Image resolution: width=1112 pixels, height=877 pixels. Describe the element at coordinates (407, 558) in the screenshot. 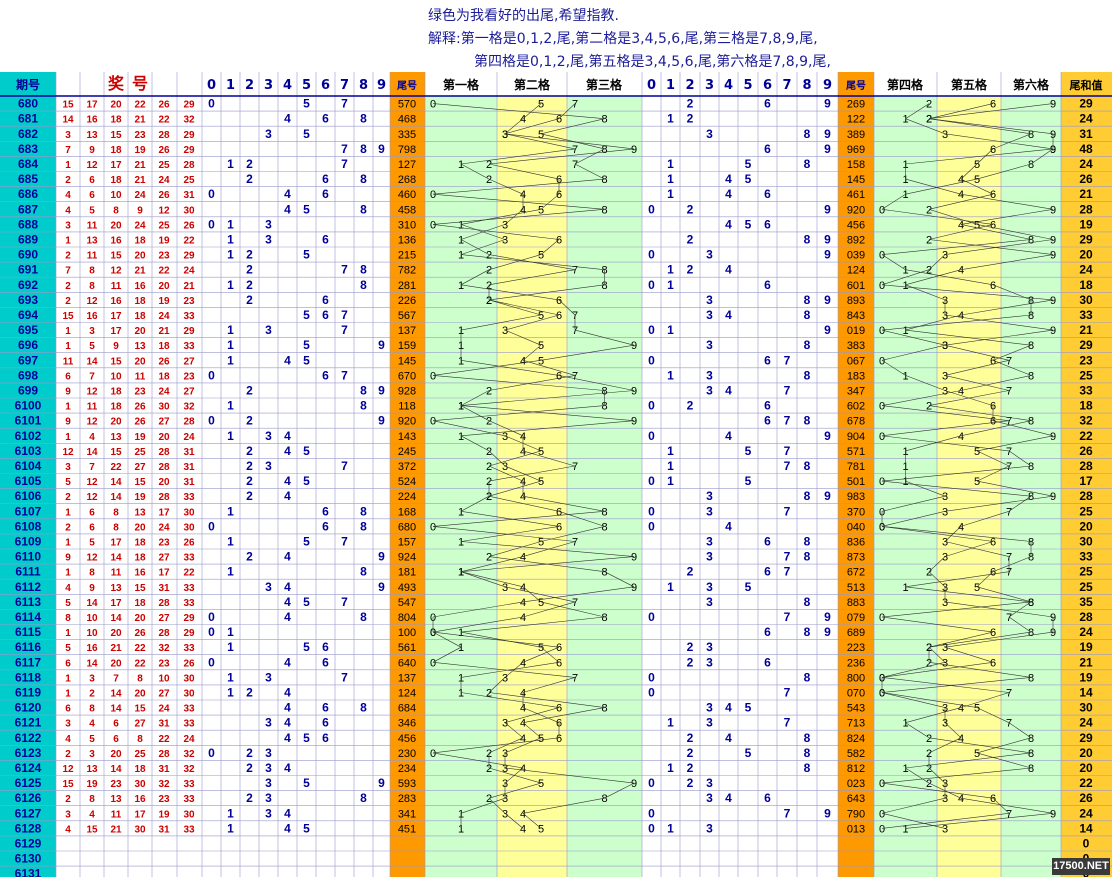

I see `tail-code: 924` at that location.